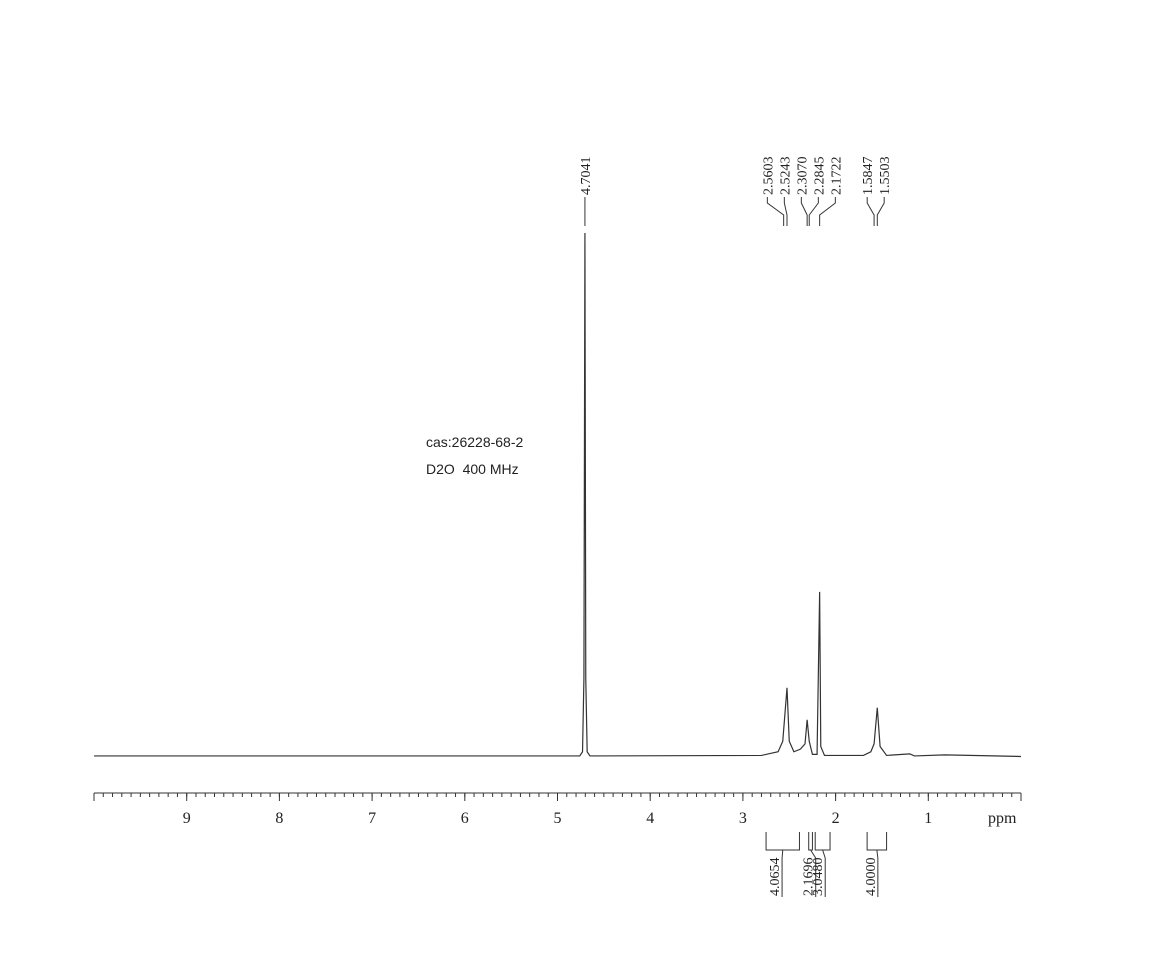  What do you see at coordinates (475, 442) in the screenshot?
I see `annotation: cas:26228-68-2` at bounding box center [475, 442].